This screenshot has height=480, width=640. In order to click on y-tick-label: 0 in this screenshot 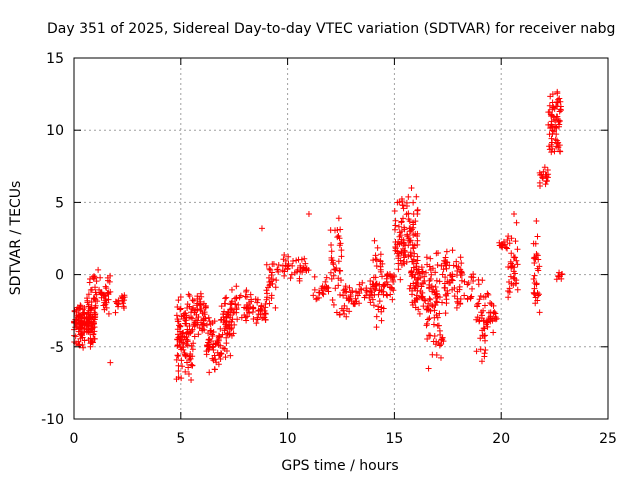, I will do `click(59, 276)`.